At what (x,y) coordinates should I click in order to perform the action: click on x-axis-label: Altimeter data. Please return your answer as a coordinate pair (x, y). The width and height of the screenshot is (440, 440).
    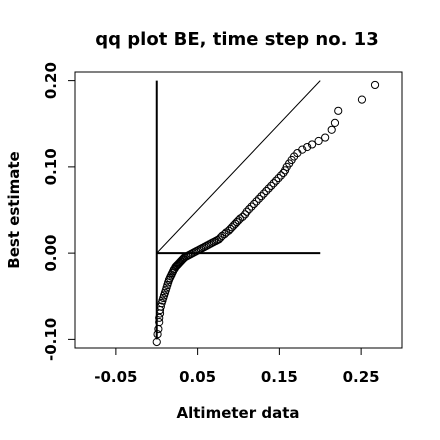
    Looking at the image, I should click on (238, 413).